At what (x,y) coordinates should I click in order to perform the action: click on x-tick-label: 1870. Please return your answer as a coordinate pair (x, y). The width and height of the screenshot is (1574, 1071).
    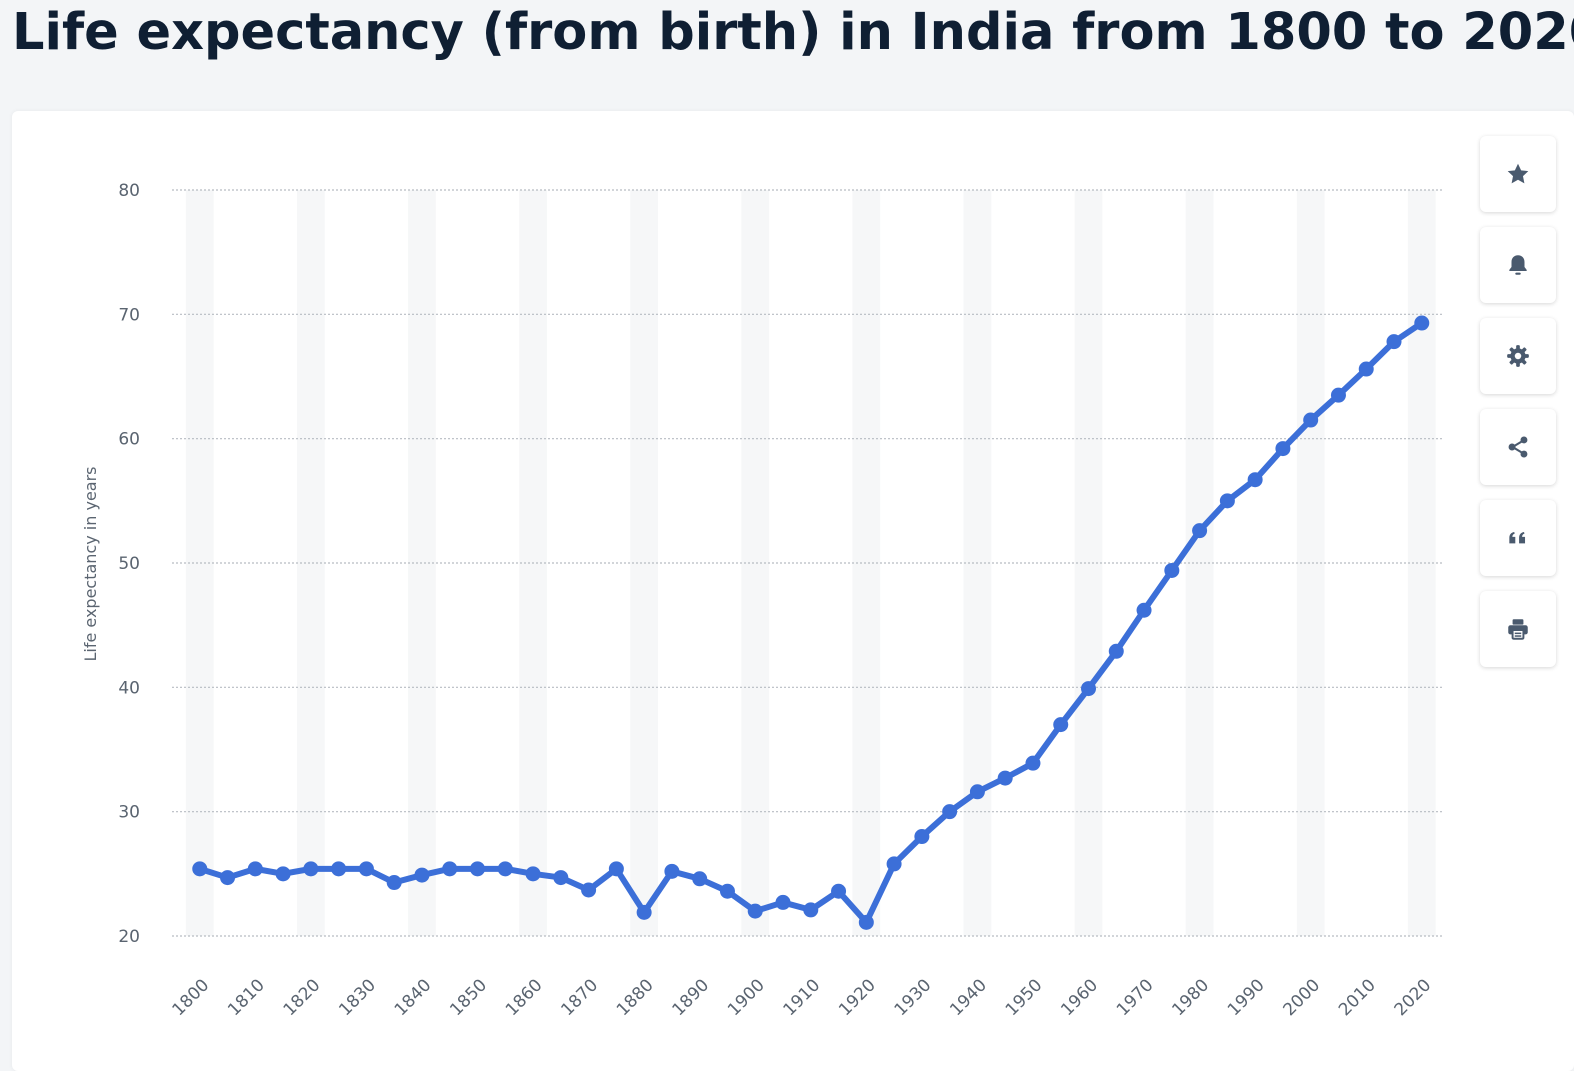
    Looking at the image, I should click on (579, 997).